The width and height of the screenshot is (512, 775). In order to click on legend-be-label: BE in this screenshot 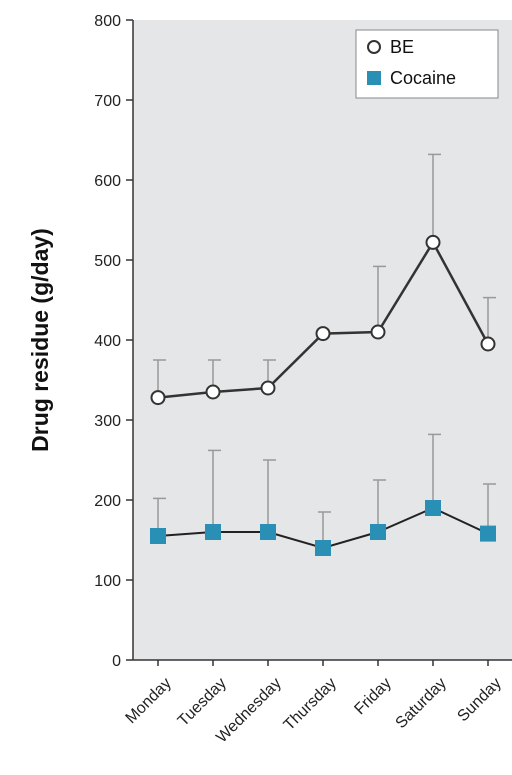, I will do `click(402, 47)`.